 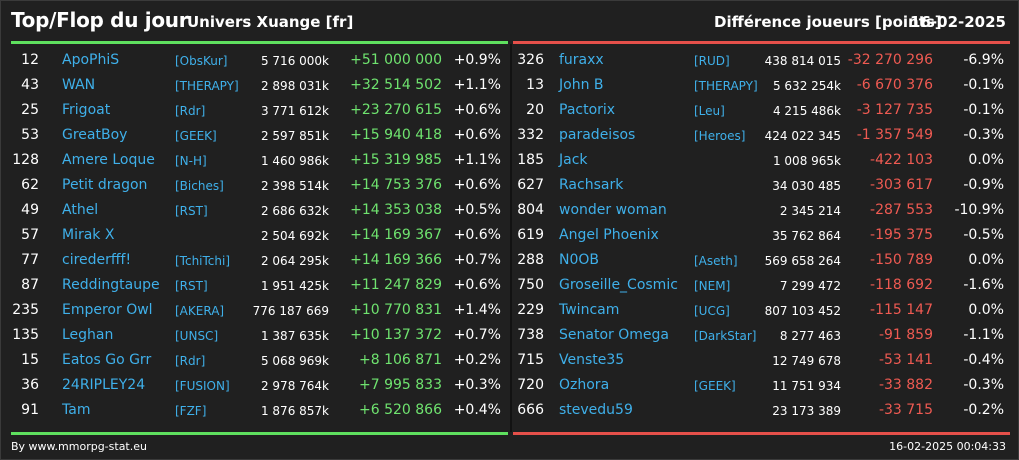 I want to click on points-change-cell: +7 995 833, so click(x=400, y=385).